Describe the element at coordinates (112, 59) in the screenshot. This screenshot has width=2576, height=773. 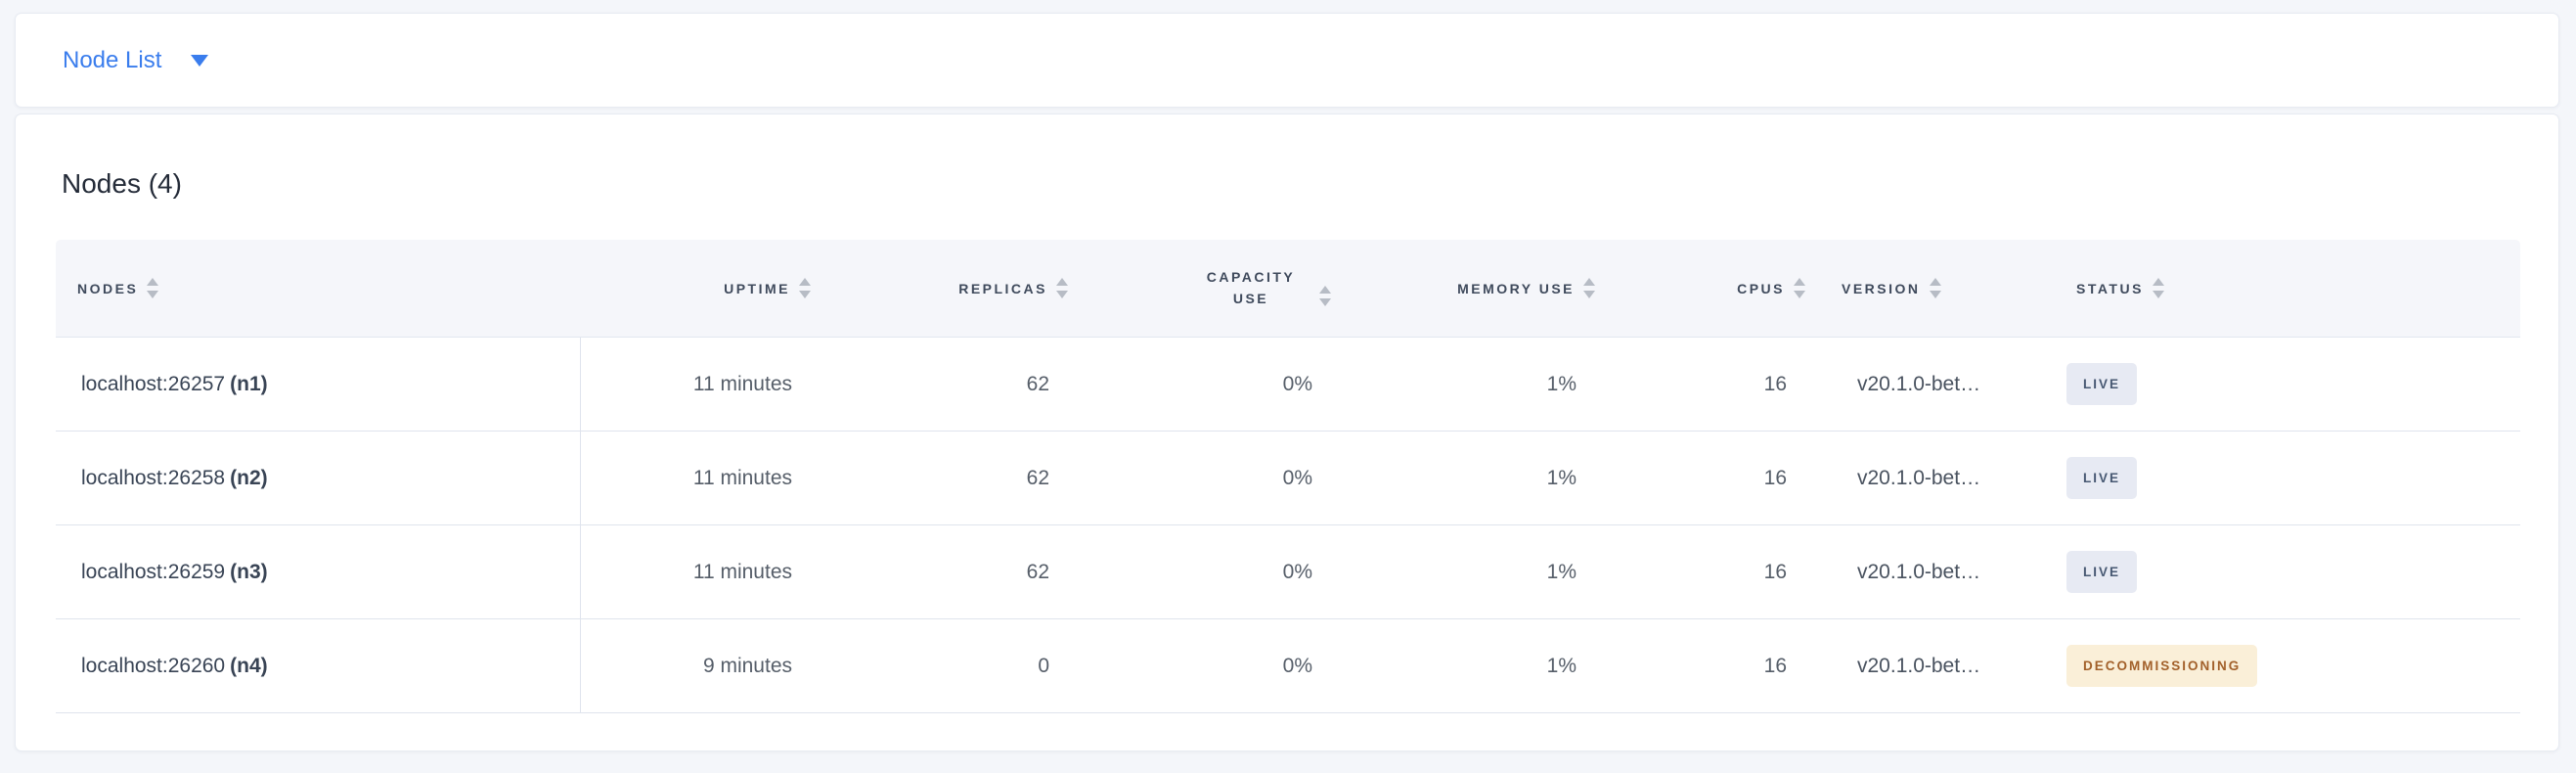
I see `view-selector-label: Node List` at that location.